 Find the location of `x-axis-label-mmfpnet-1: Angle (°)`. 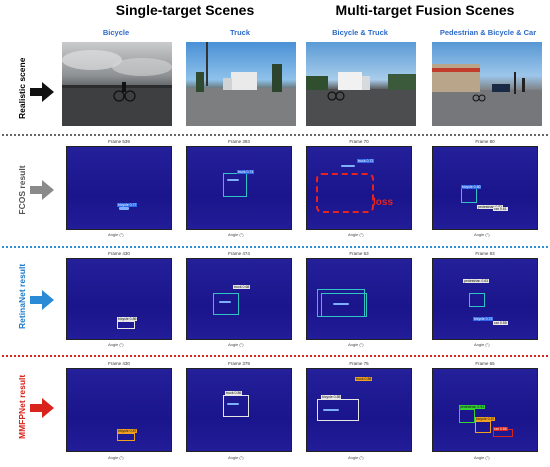

x-axis-label-mmfpnet-1: Angle (°) is located at coordinates (116, 457).